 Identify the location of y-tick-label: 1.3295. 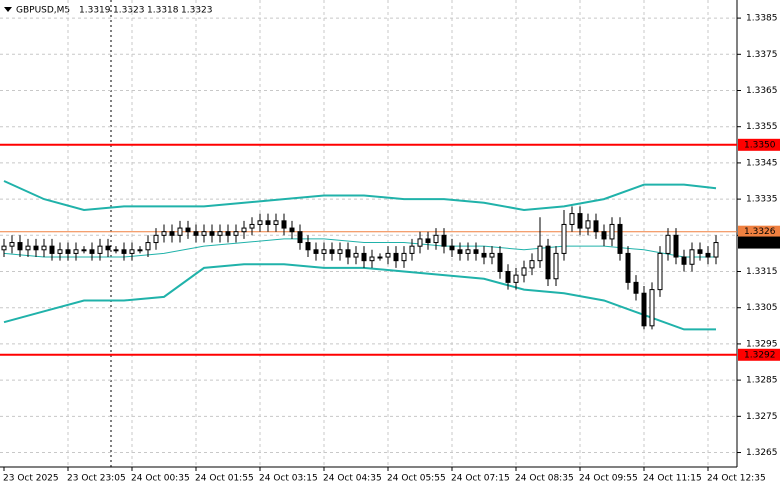
(762, 344).